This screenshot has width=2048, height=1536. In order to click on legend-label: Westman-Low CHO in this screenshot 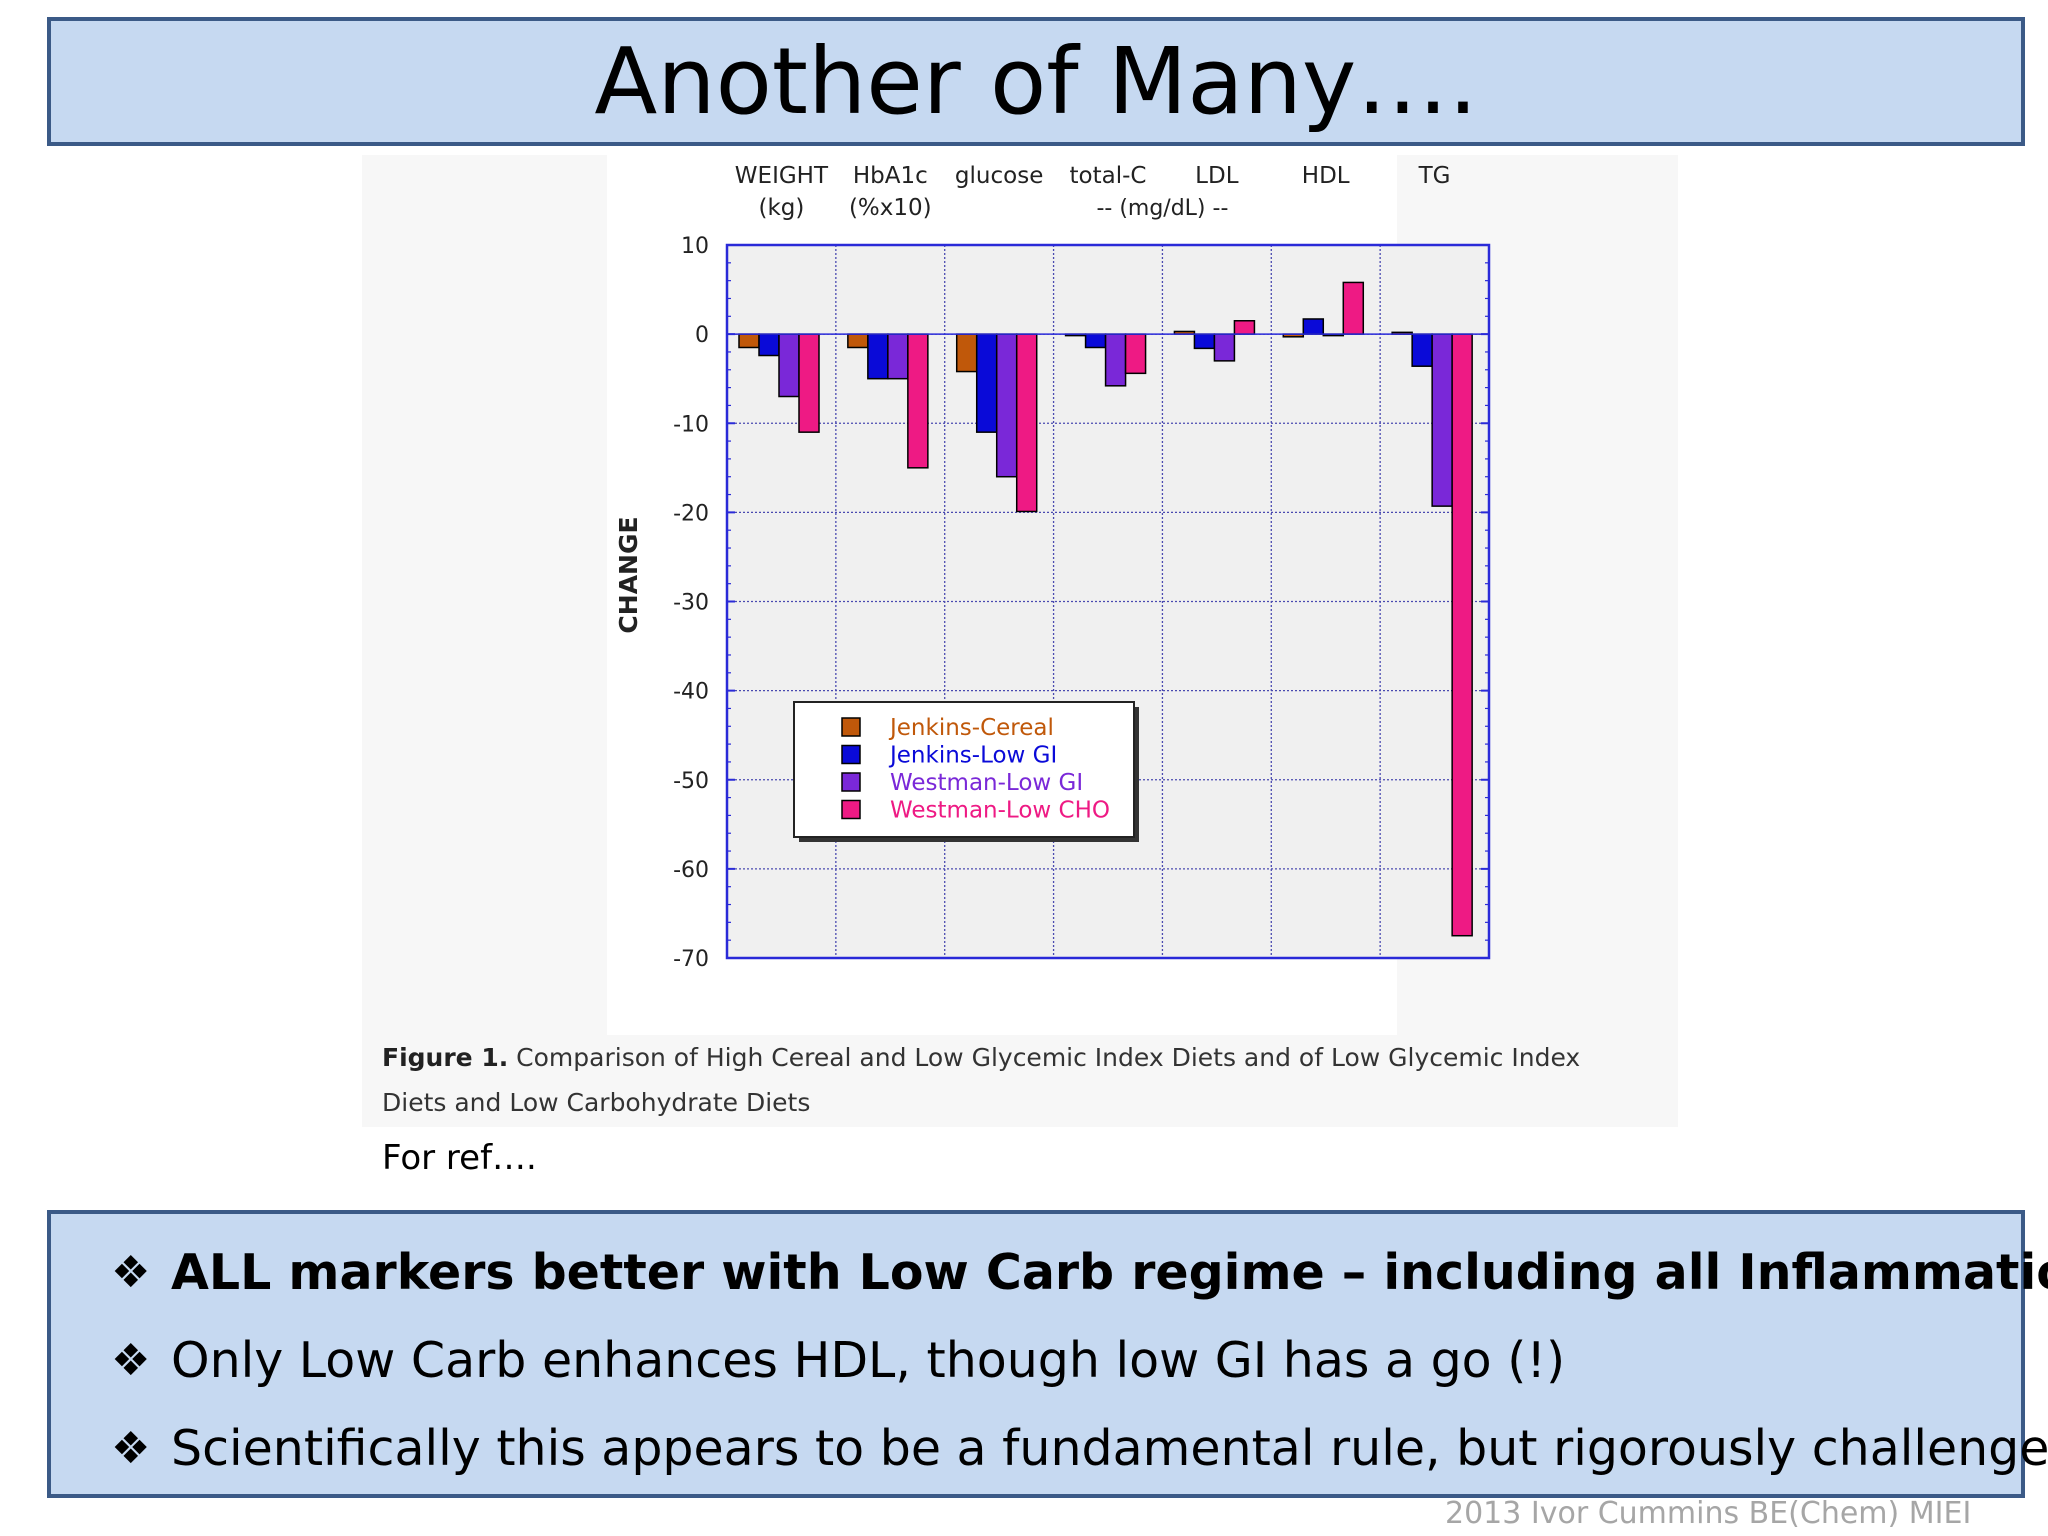, I will do `click(1000, 811)`.